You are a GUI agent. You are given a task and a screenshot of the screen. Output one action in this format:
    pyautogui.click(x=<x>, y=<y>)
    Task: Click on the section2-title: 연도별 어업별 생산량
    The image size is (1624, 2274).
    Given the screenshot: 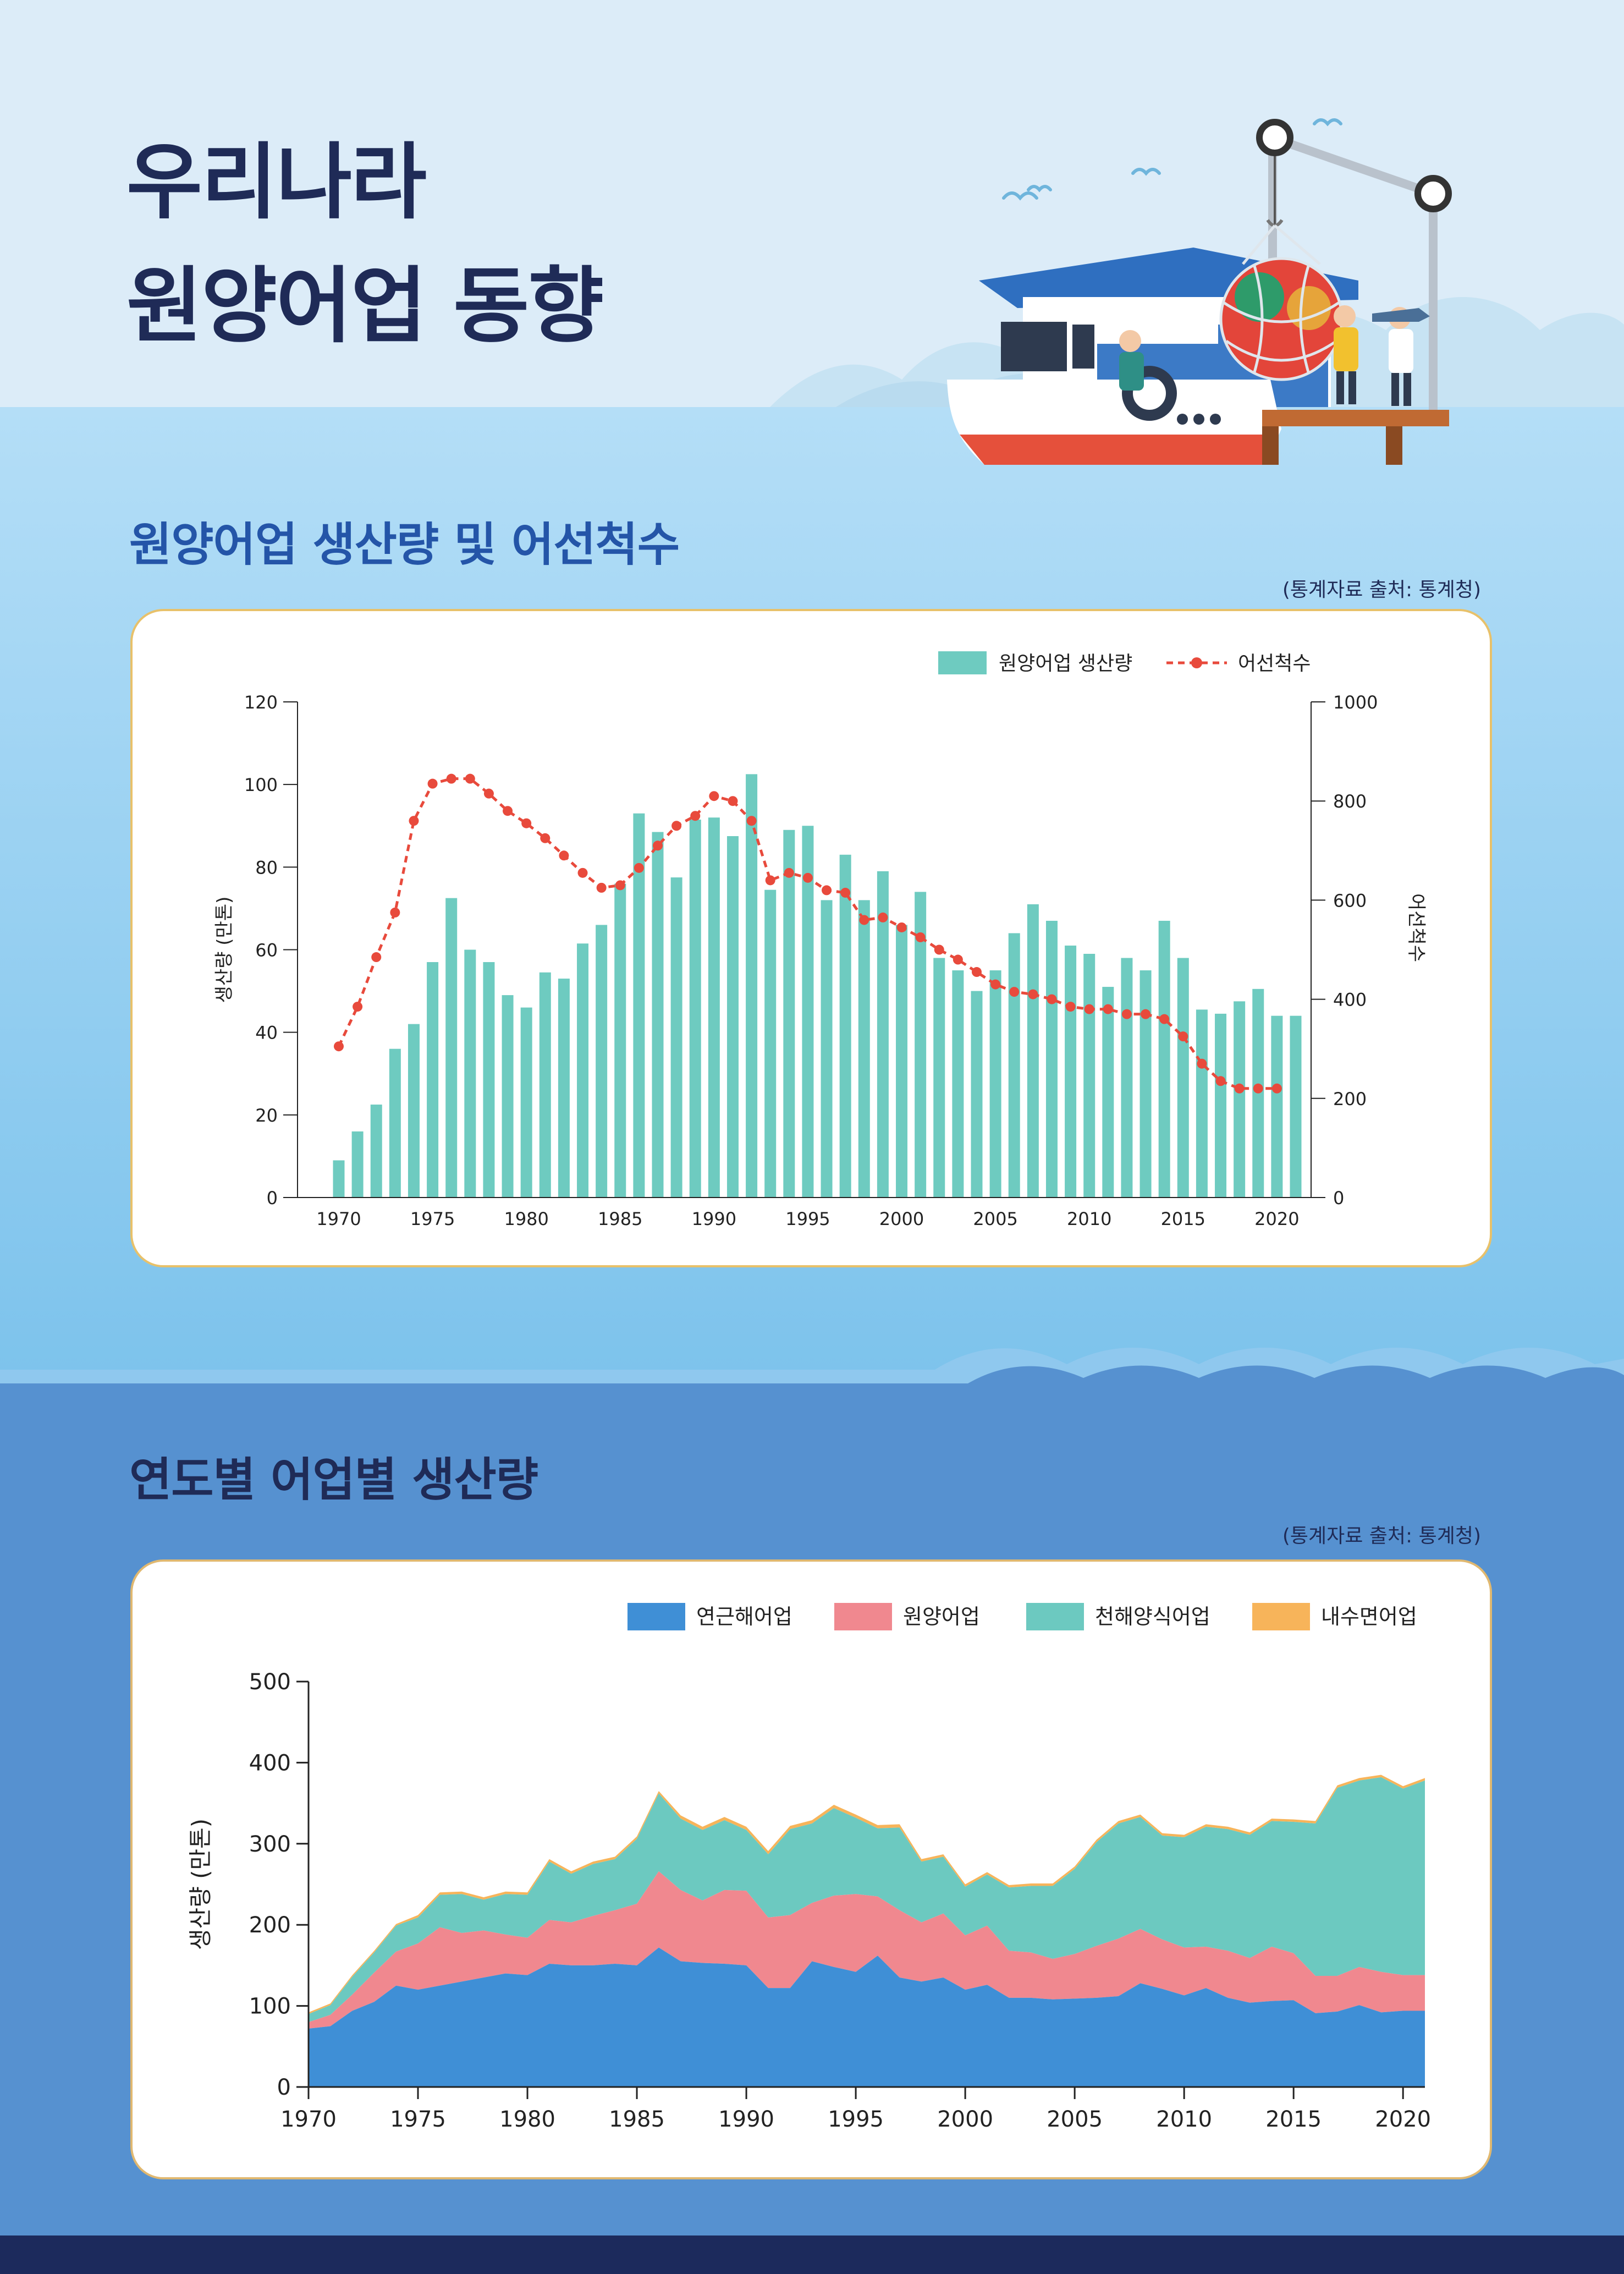 What is the action you would take?
    pyautogui.click(x=333, y=1480)
    